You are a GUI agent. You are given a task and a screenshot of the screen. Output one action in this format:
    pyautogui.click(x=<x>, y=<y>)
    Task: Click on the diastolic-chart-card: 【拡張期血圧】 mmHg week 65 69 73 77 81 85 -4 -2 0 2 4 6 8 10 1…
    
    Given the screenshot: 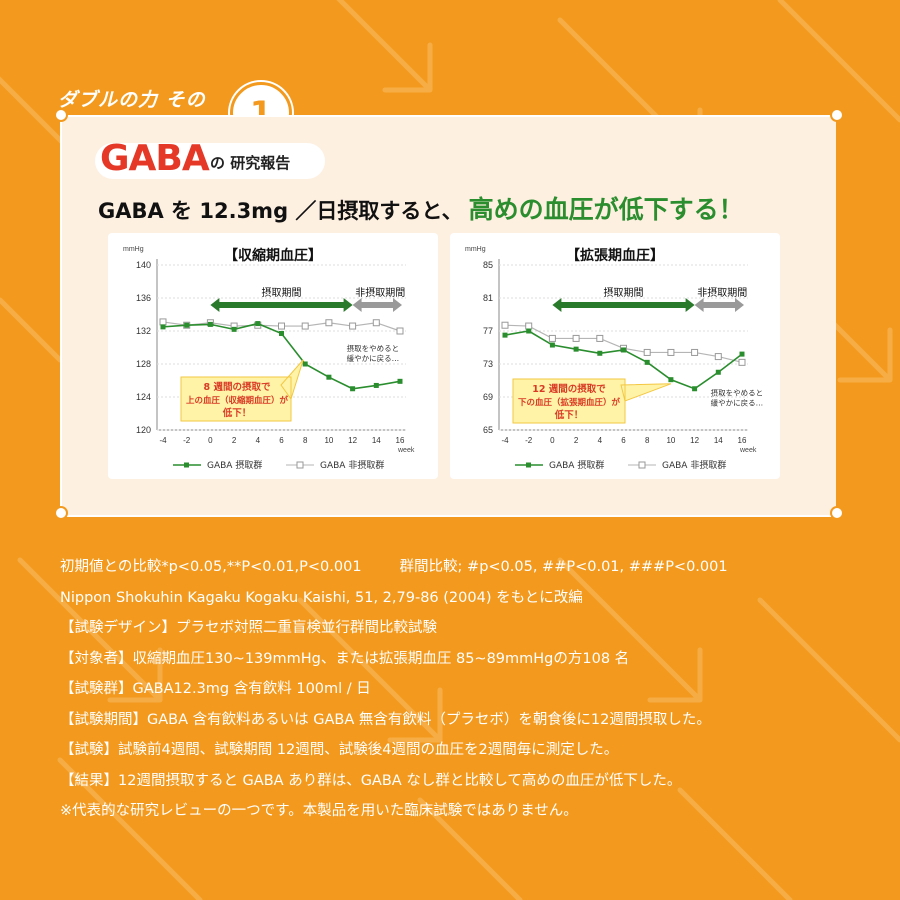 What is the action you would take?
    pyautogui.click(x=615, y=356)
    